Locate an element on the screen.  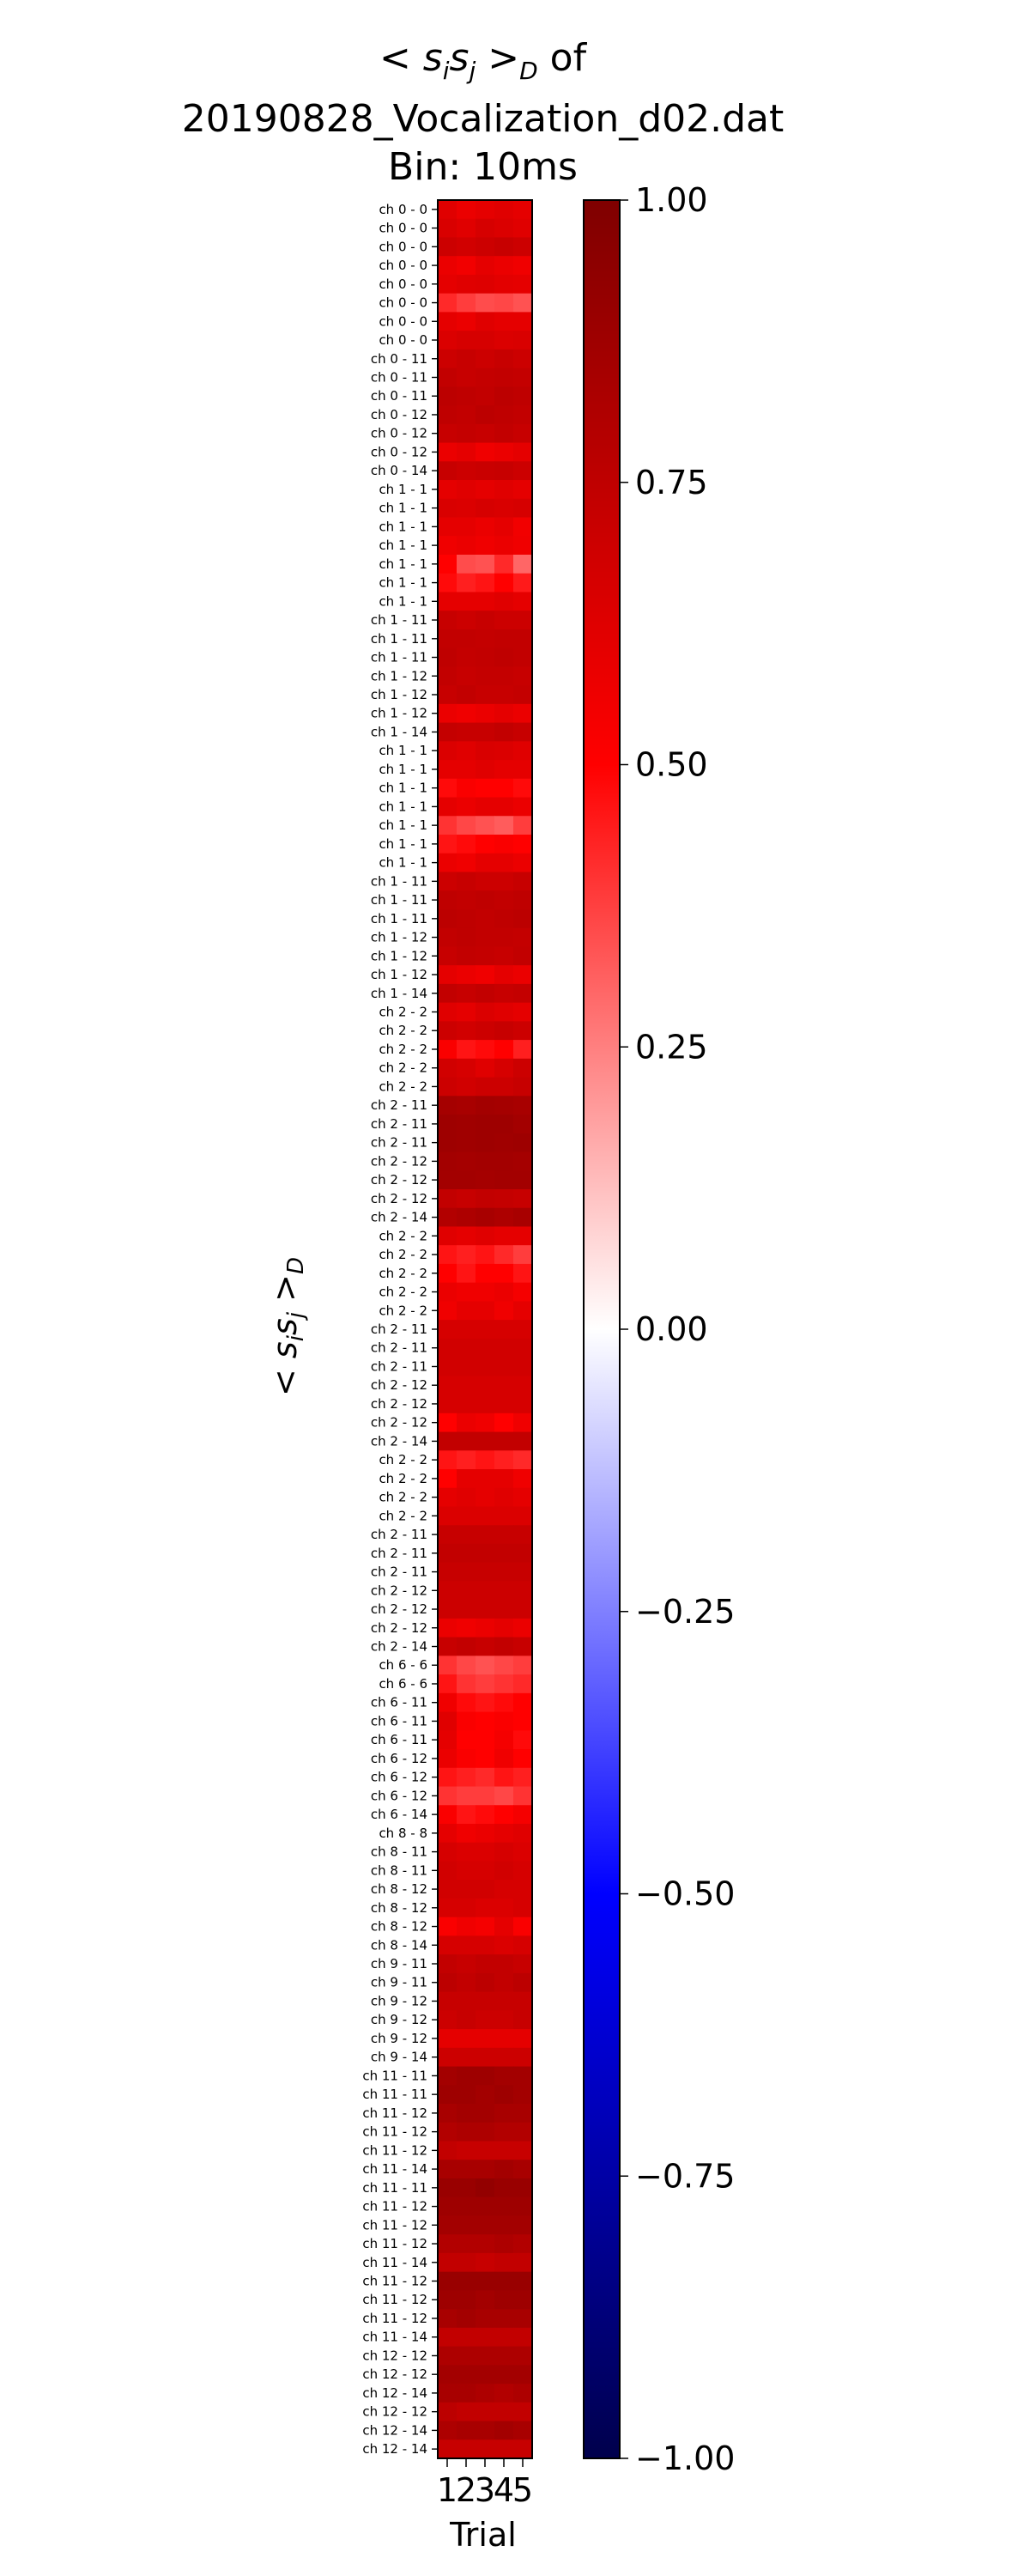
y-tick-label: ch 0 - 0 is located at coordinates (403, 229).